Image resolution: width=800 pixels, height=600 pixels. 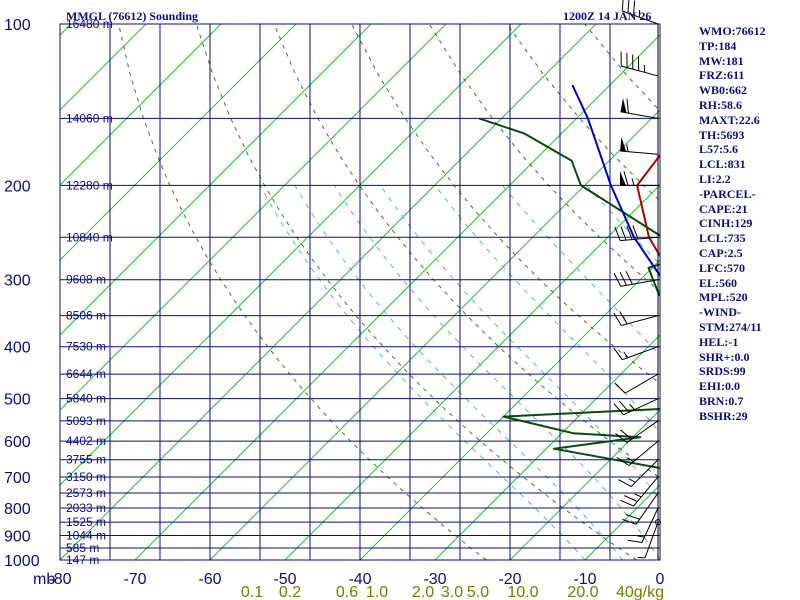 What do you see at coordinates (718, 282) in the screenshot?
I see `index-item: EL:560` at bounding box center [718, 282].